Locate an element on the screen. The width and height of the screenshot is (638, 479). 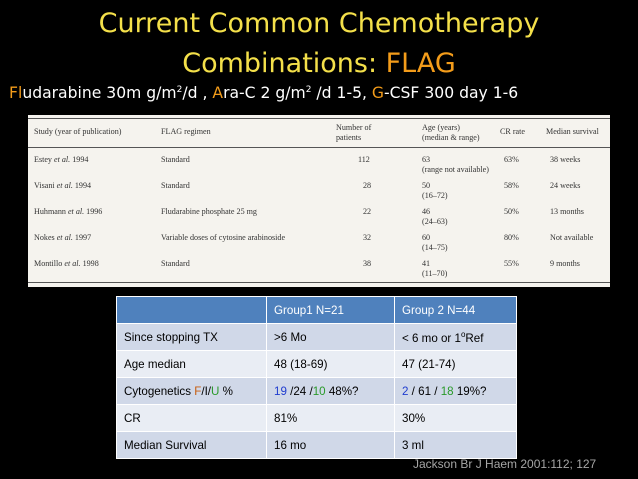
row-age-range: (24–63) is located at coordinates (435, 221).